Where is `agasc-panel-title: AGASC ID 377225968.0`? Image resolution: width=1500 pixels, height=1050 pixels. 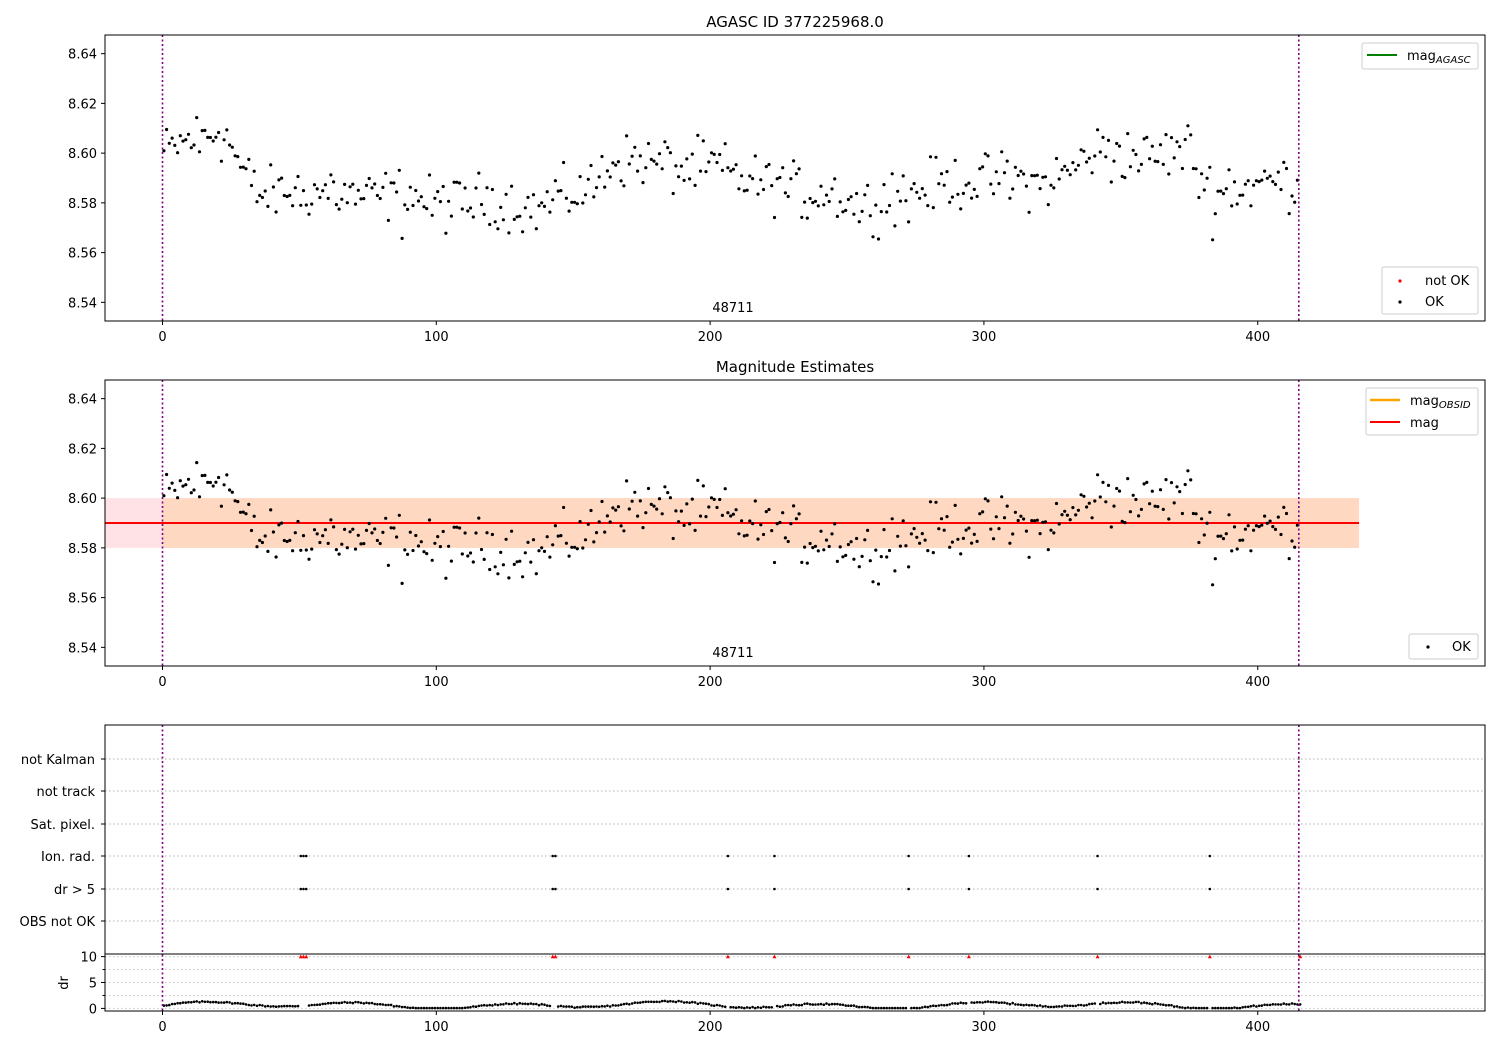 agasc-panel-title: AGASC ID 377225968.0 is located at coordinates (795, 22).